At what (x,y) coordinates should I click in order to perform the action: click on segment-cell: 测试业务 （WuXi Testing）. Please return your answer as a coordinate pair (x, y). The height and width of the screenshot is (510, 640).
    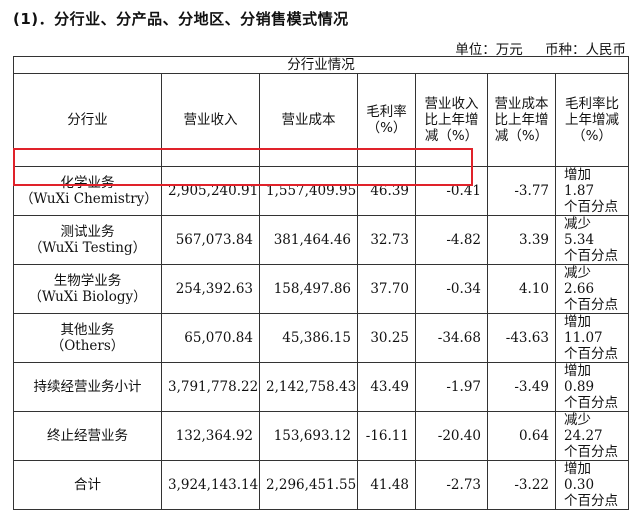
    Looking at the image, I should click on (87, 240).